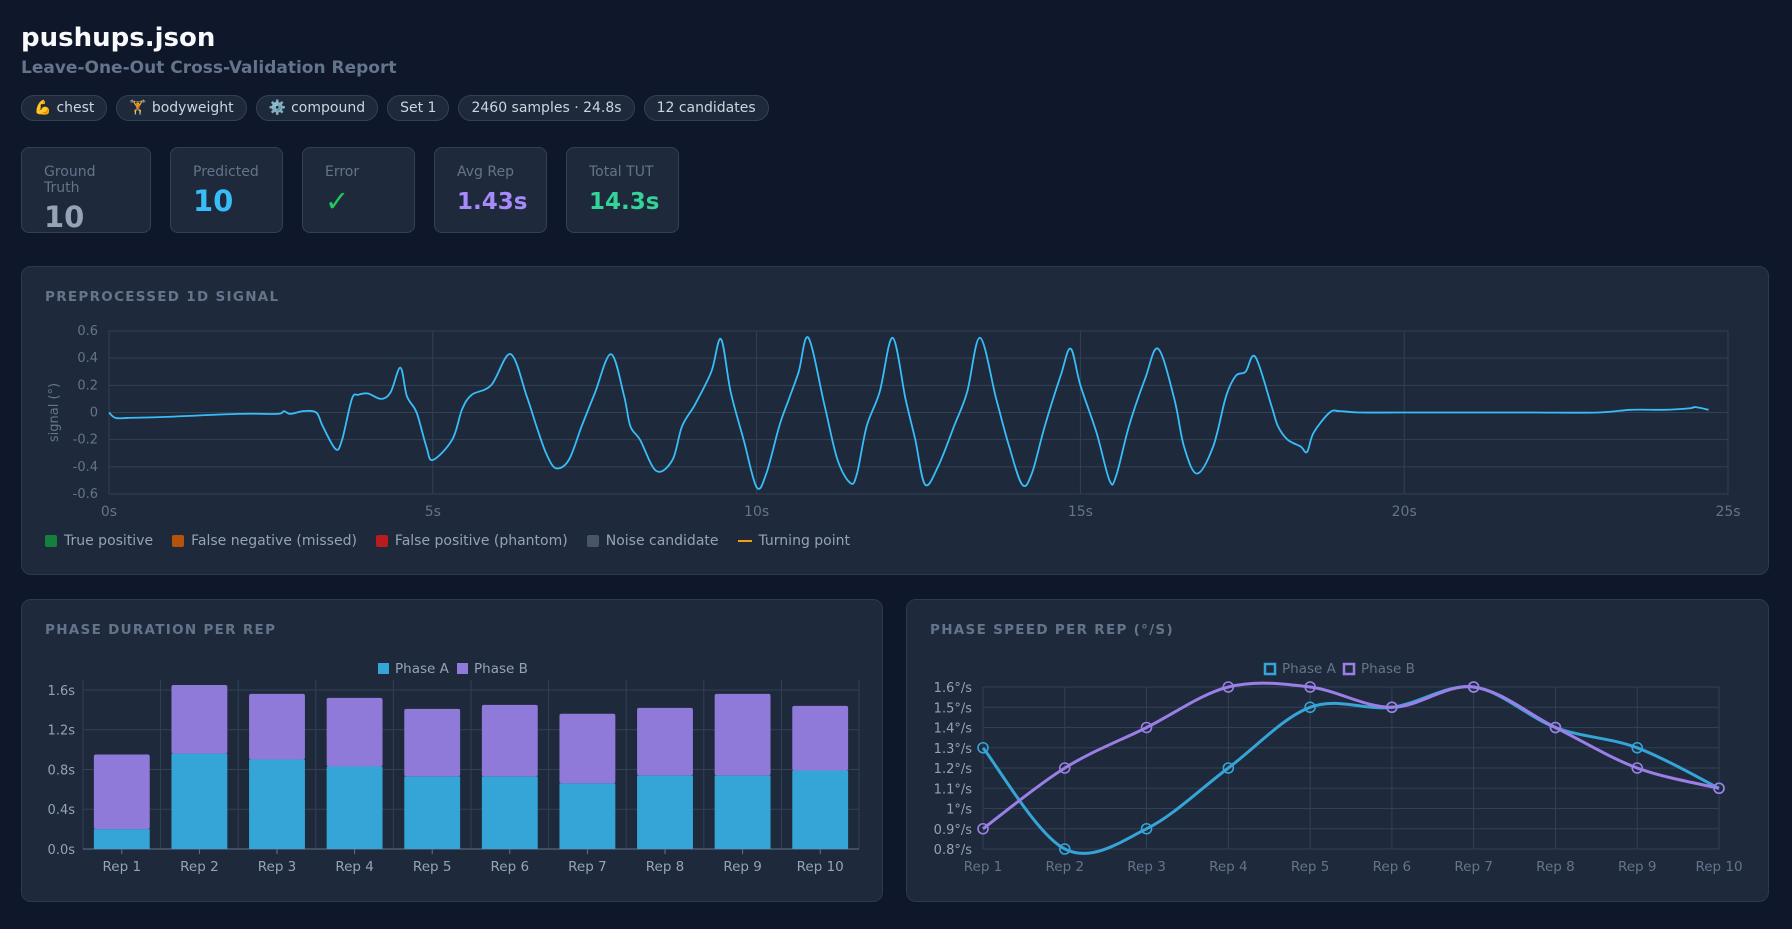 The image size is (1792, 929). Describe the element at coordinates (62, 850) in the screenshot. I see `y-tick-label: 0.0s` at that location.